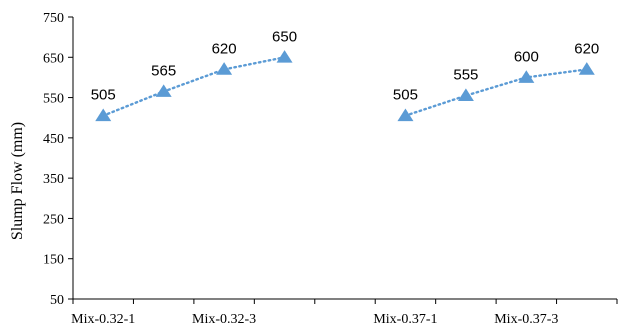  Describe the element at coordinates (57, 300) in the screenshot. I see `y-tick-label: 50` at that location.